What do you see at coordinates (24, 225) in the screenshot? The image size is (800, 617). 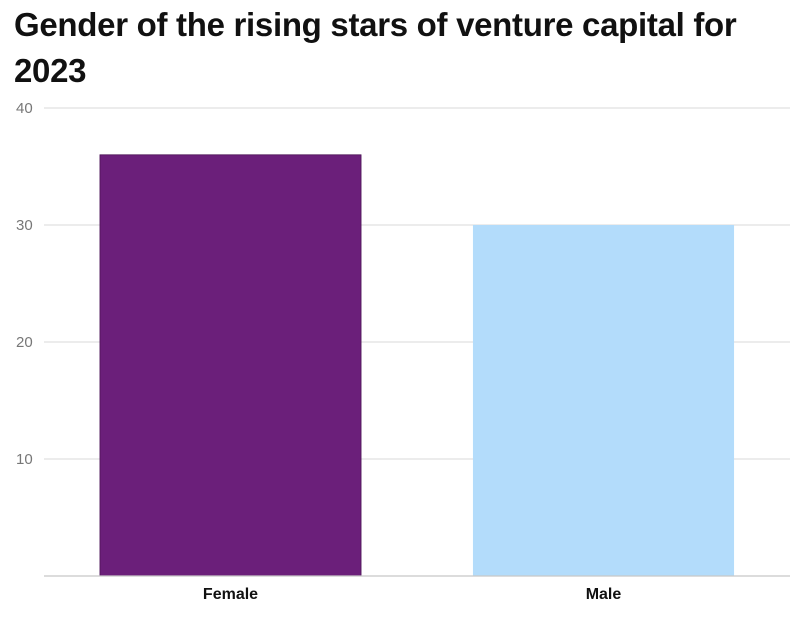 I see `y-tick-label-30: 30` at bounding box center [24, 225].